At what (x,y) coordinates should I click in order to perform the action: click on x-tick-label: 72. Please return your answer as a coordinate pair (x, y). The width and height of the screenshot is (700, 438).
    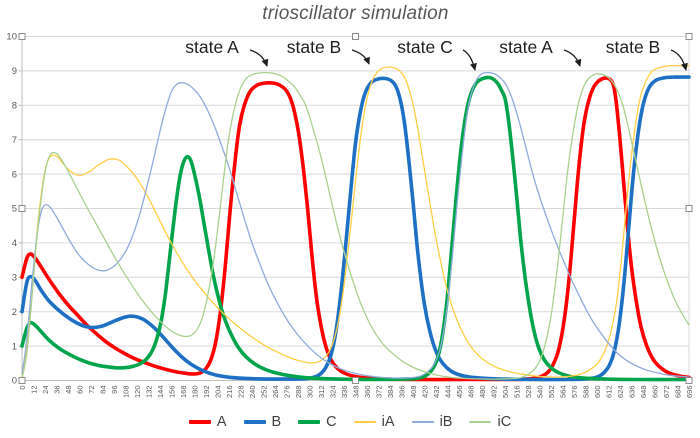
    Looking at the image, I should click on (91, 390).